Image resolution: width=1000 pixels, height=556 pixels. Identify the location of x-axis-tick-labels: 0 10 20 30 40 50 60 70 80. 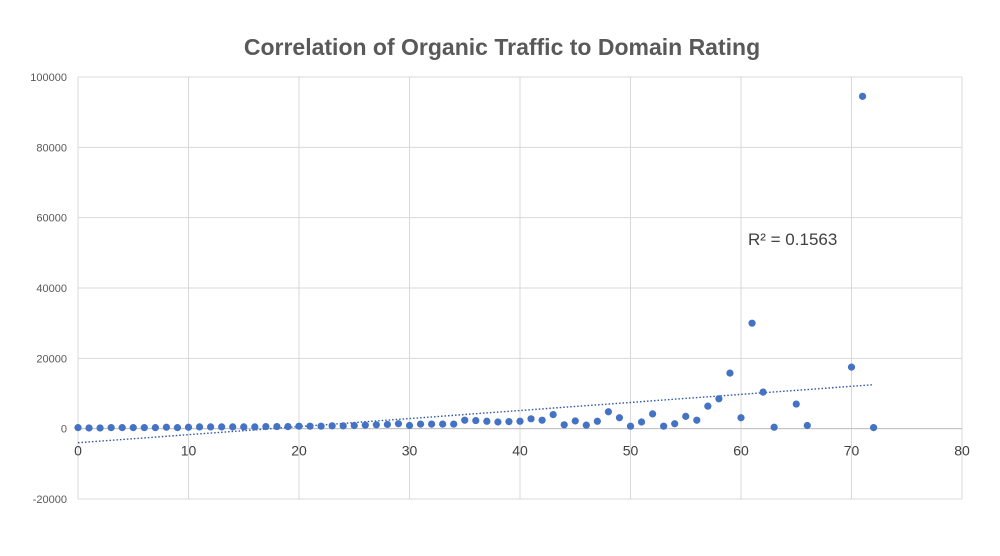
(522, 451).